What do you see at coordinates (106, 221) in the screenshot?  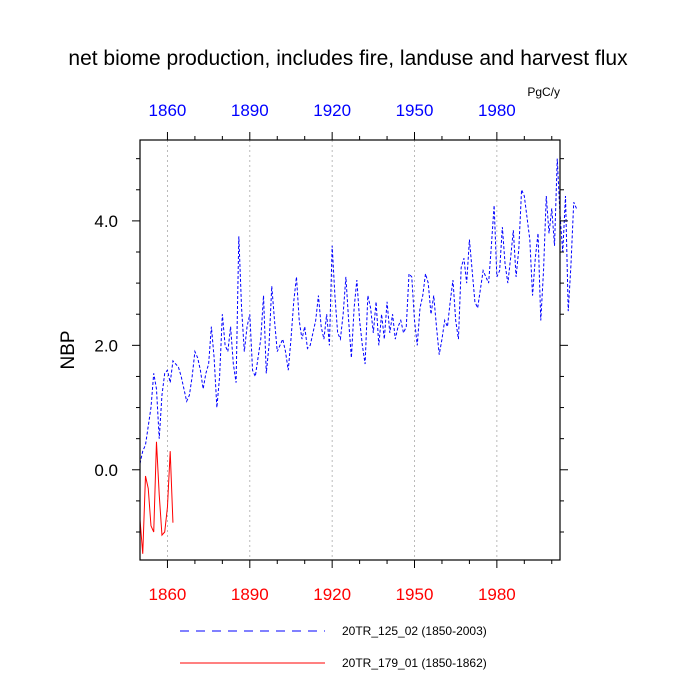 I see `y-tick-label: 4.0` at bounding box center [106, 221].